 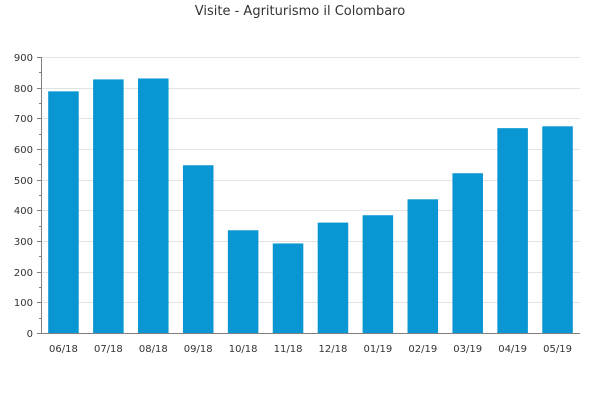 I want to click on y-tick-label: 300, so click(x=23, y=242).